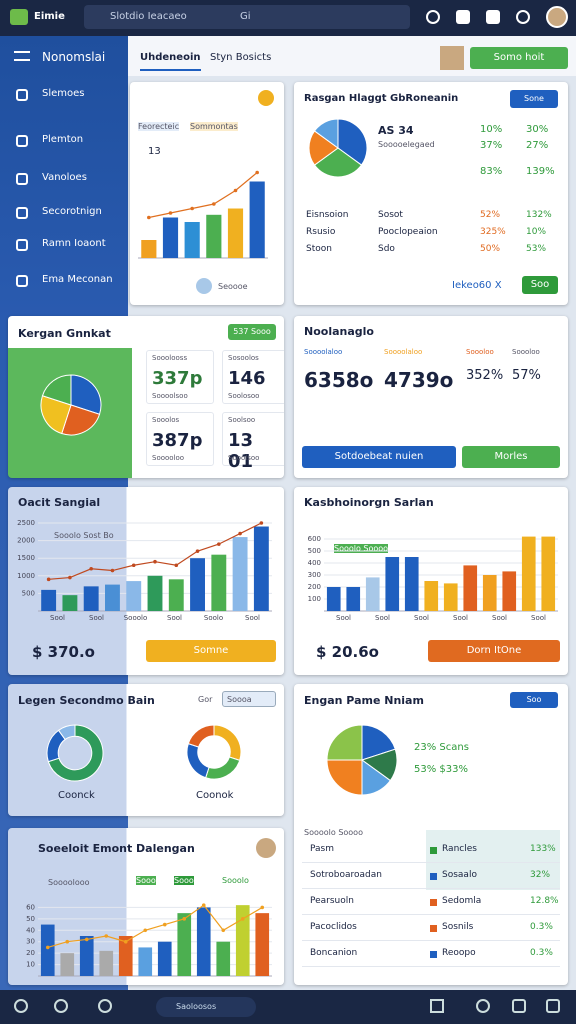  I want to click on chart: 10 20 30 40 50 60, so click(149, 940).